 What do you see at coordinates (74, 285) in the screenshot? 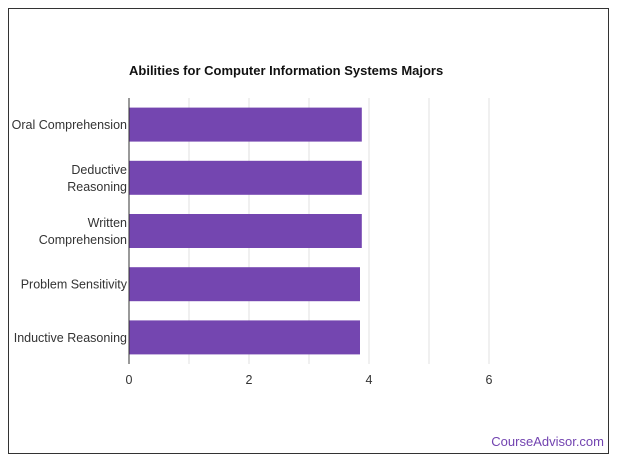
I see `y-tick-label: Problem Sensitivity` at bounding box center [74, 285].